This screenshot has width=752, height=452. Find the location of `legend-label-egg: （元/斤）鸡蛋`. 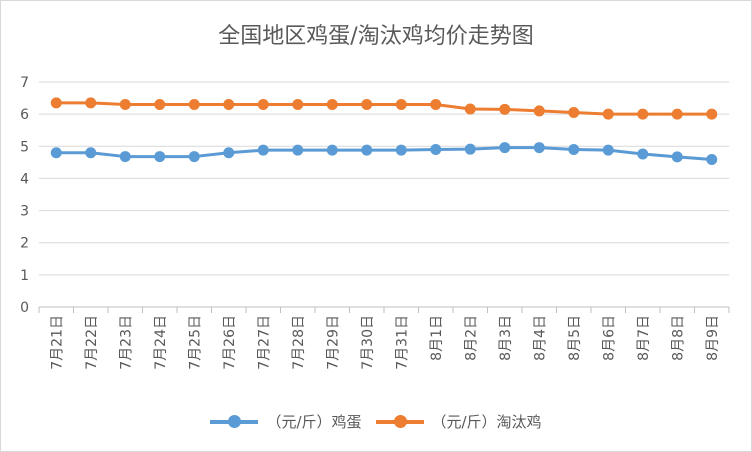

legend-label-egg: （元/斤）鸡蛋 is located at coordinates (314, 422).